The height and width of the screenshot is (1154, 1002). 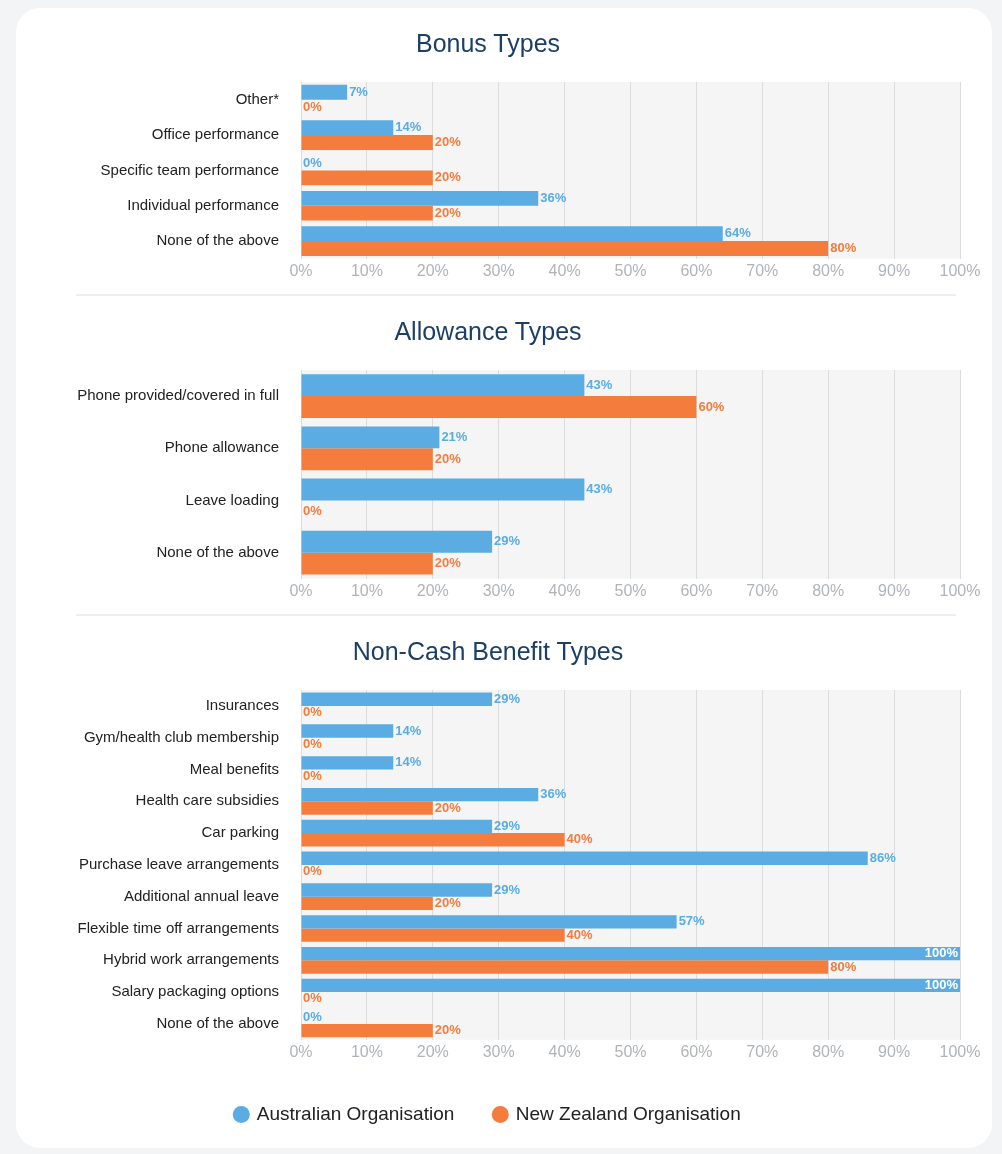 I want to click on y-tick-label: Phone provided/covered in full, so click(x=178, y=395).